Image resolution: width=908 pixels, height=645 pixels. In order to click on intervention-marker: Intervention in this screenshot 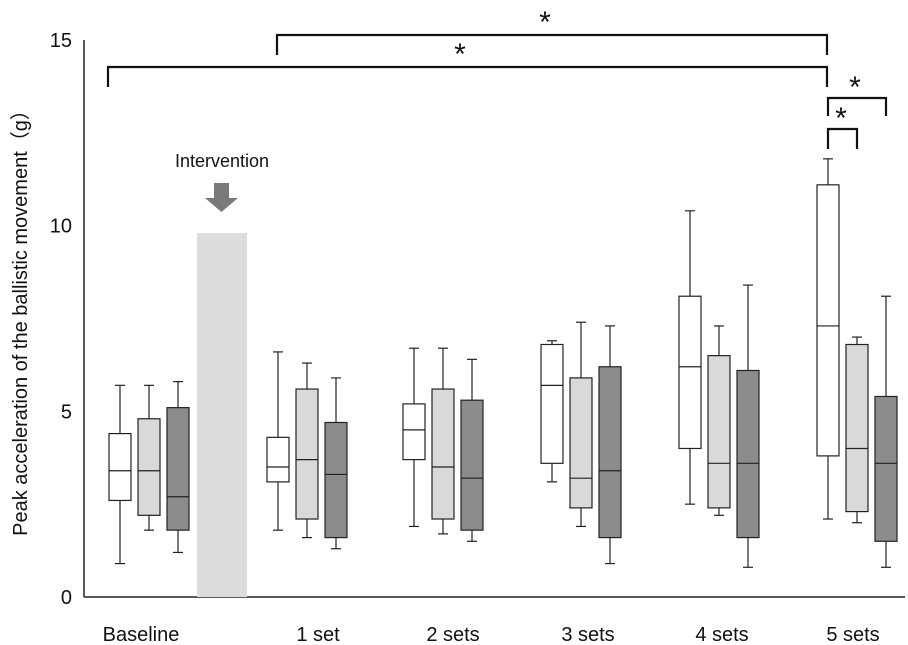, I will do `click(222, 374)`.